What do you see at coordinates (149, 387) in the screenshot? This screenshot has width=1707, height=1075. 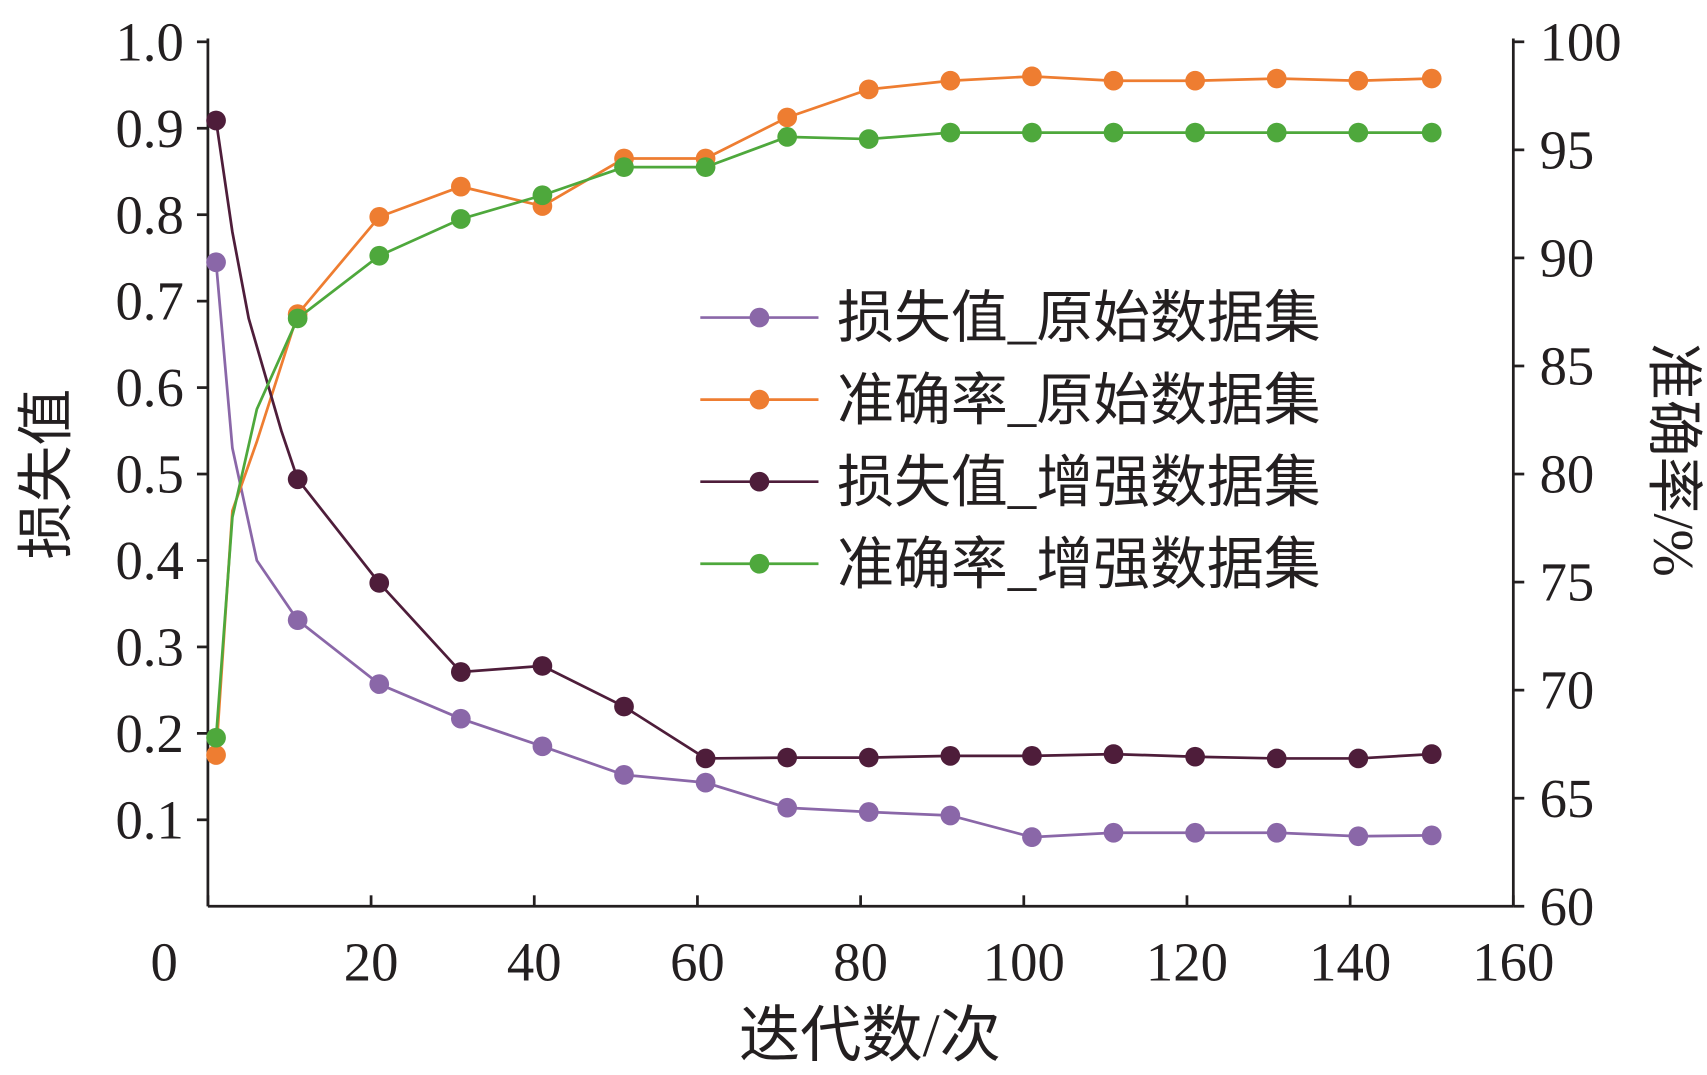 I see `y-left-tick-label: 0.6` at bounding box center [149, 387].